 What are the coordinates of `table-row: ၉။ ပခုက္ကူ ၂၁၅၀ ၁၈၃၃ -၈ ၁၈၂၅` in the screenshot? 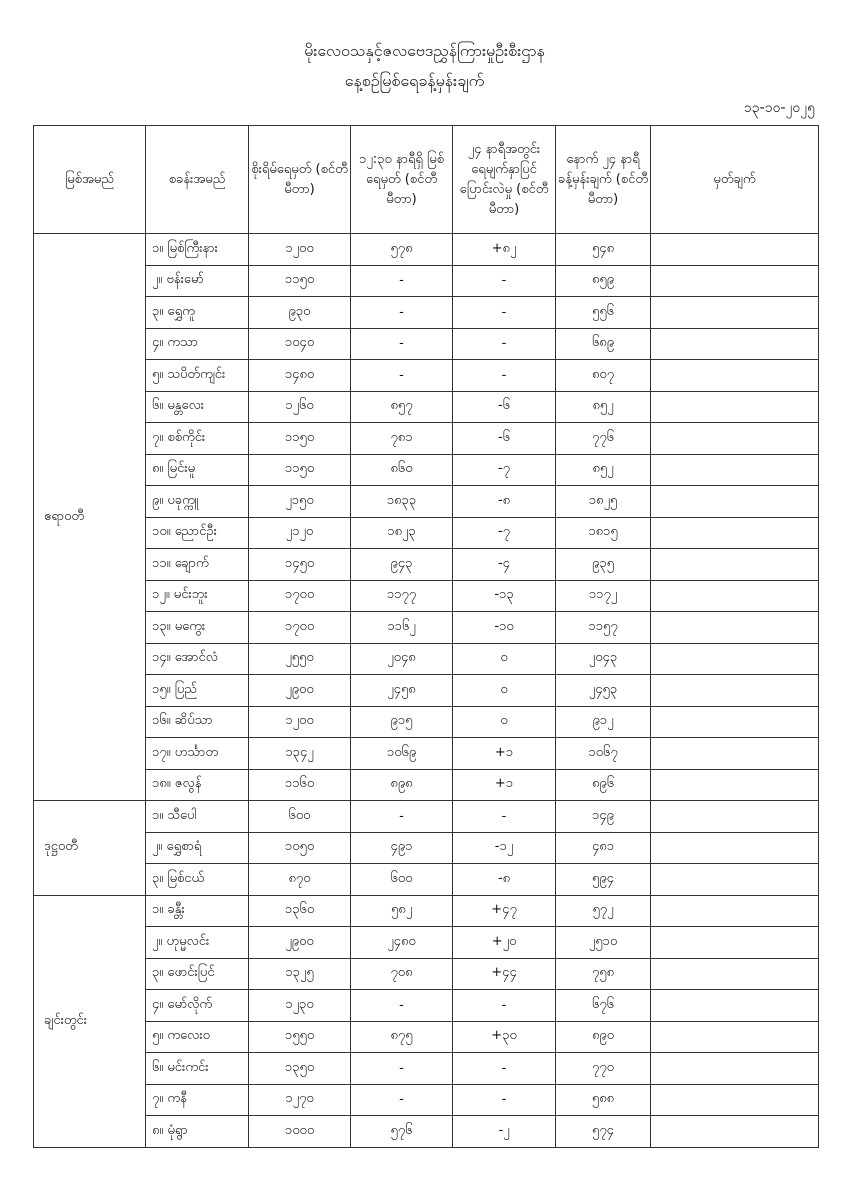 It's located at (426, 501).